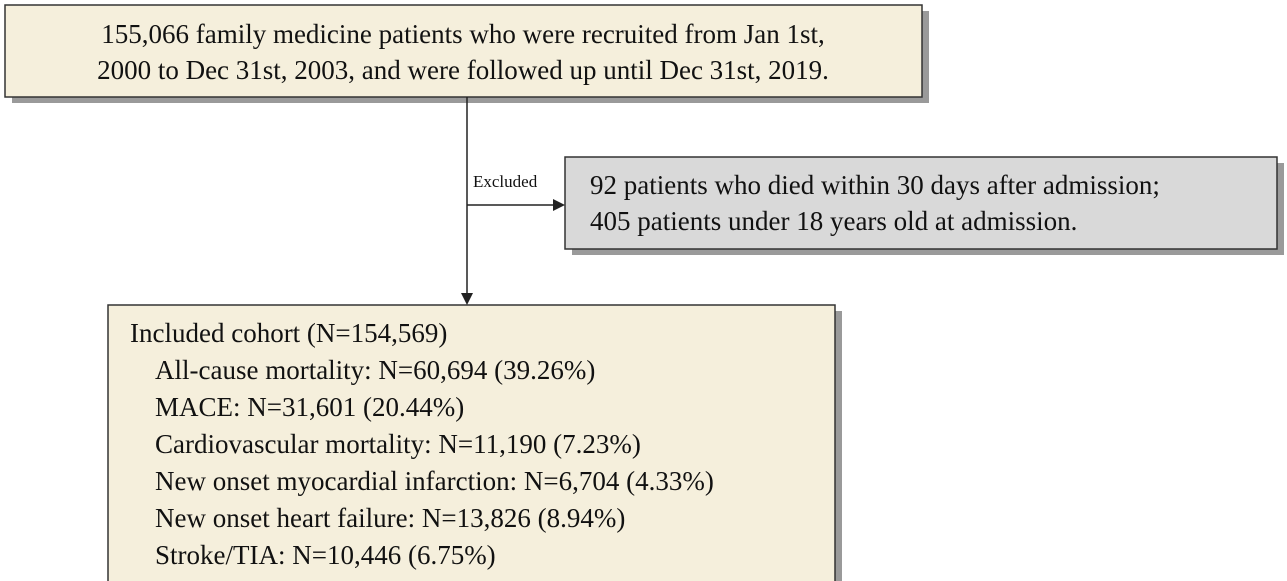  I want to click on excluded-box, so click(921, 203).